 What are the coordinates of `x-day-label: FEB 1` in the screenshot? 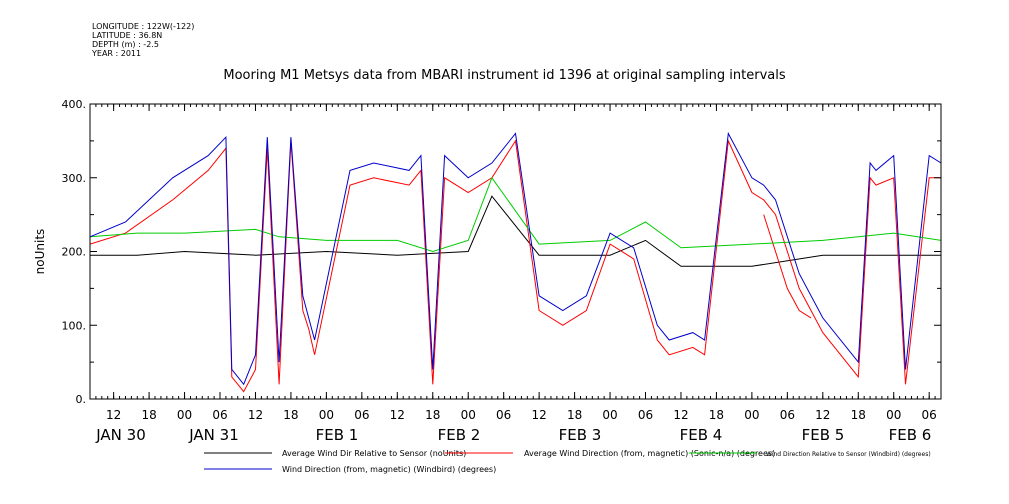 It's located at (337, 435).